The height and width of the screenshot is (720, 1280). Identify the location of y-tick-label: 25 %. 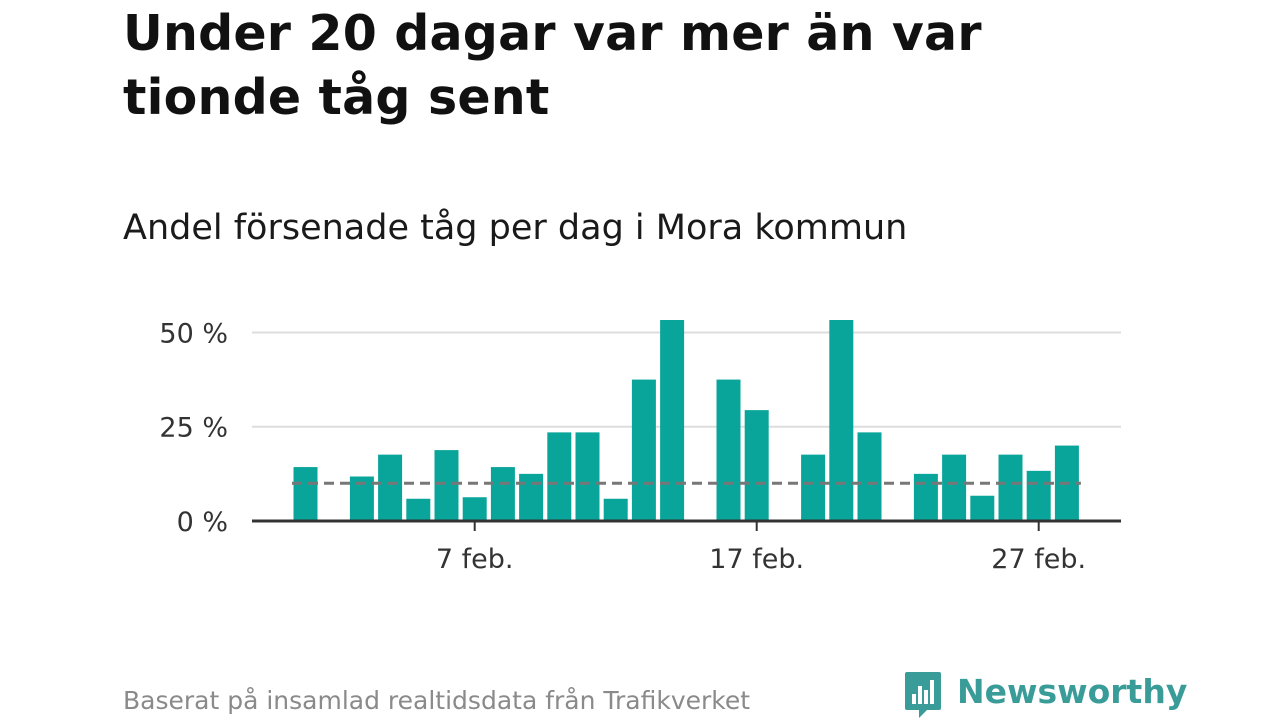
(193, 428).